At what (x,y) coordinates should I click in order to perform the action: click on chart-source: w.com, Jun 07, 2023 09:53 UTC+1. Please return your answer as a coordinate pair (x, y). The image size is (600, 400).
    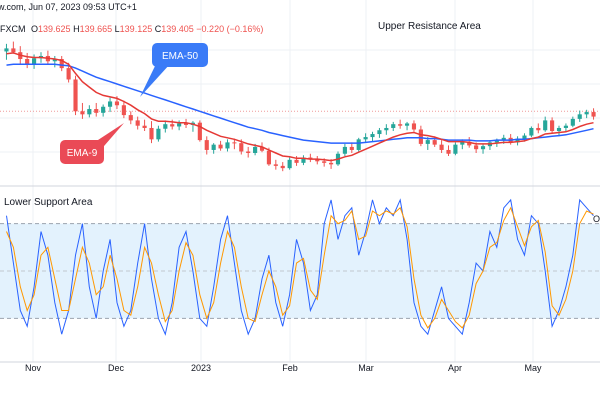
    Looking at the image, I should click on (68, 7).